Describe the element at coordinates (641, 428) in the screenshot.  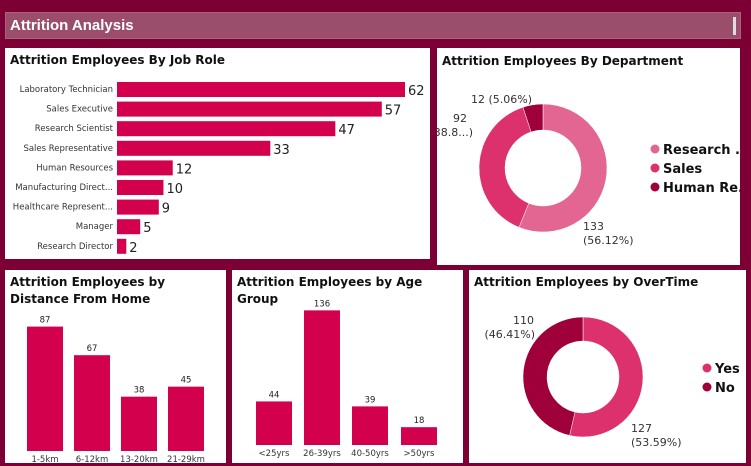
I see `data-label: 127` at that location.